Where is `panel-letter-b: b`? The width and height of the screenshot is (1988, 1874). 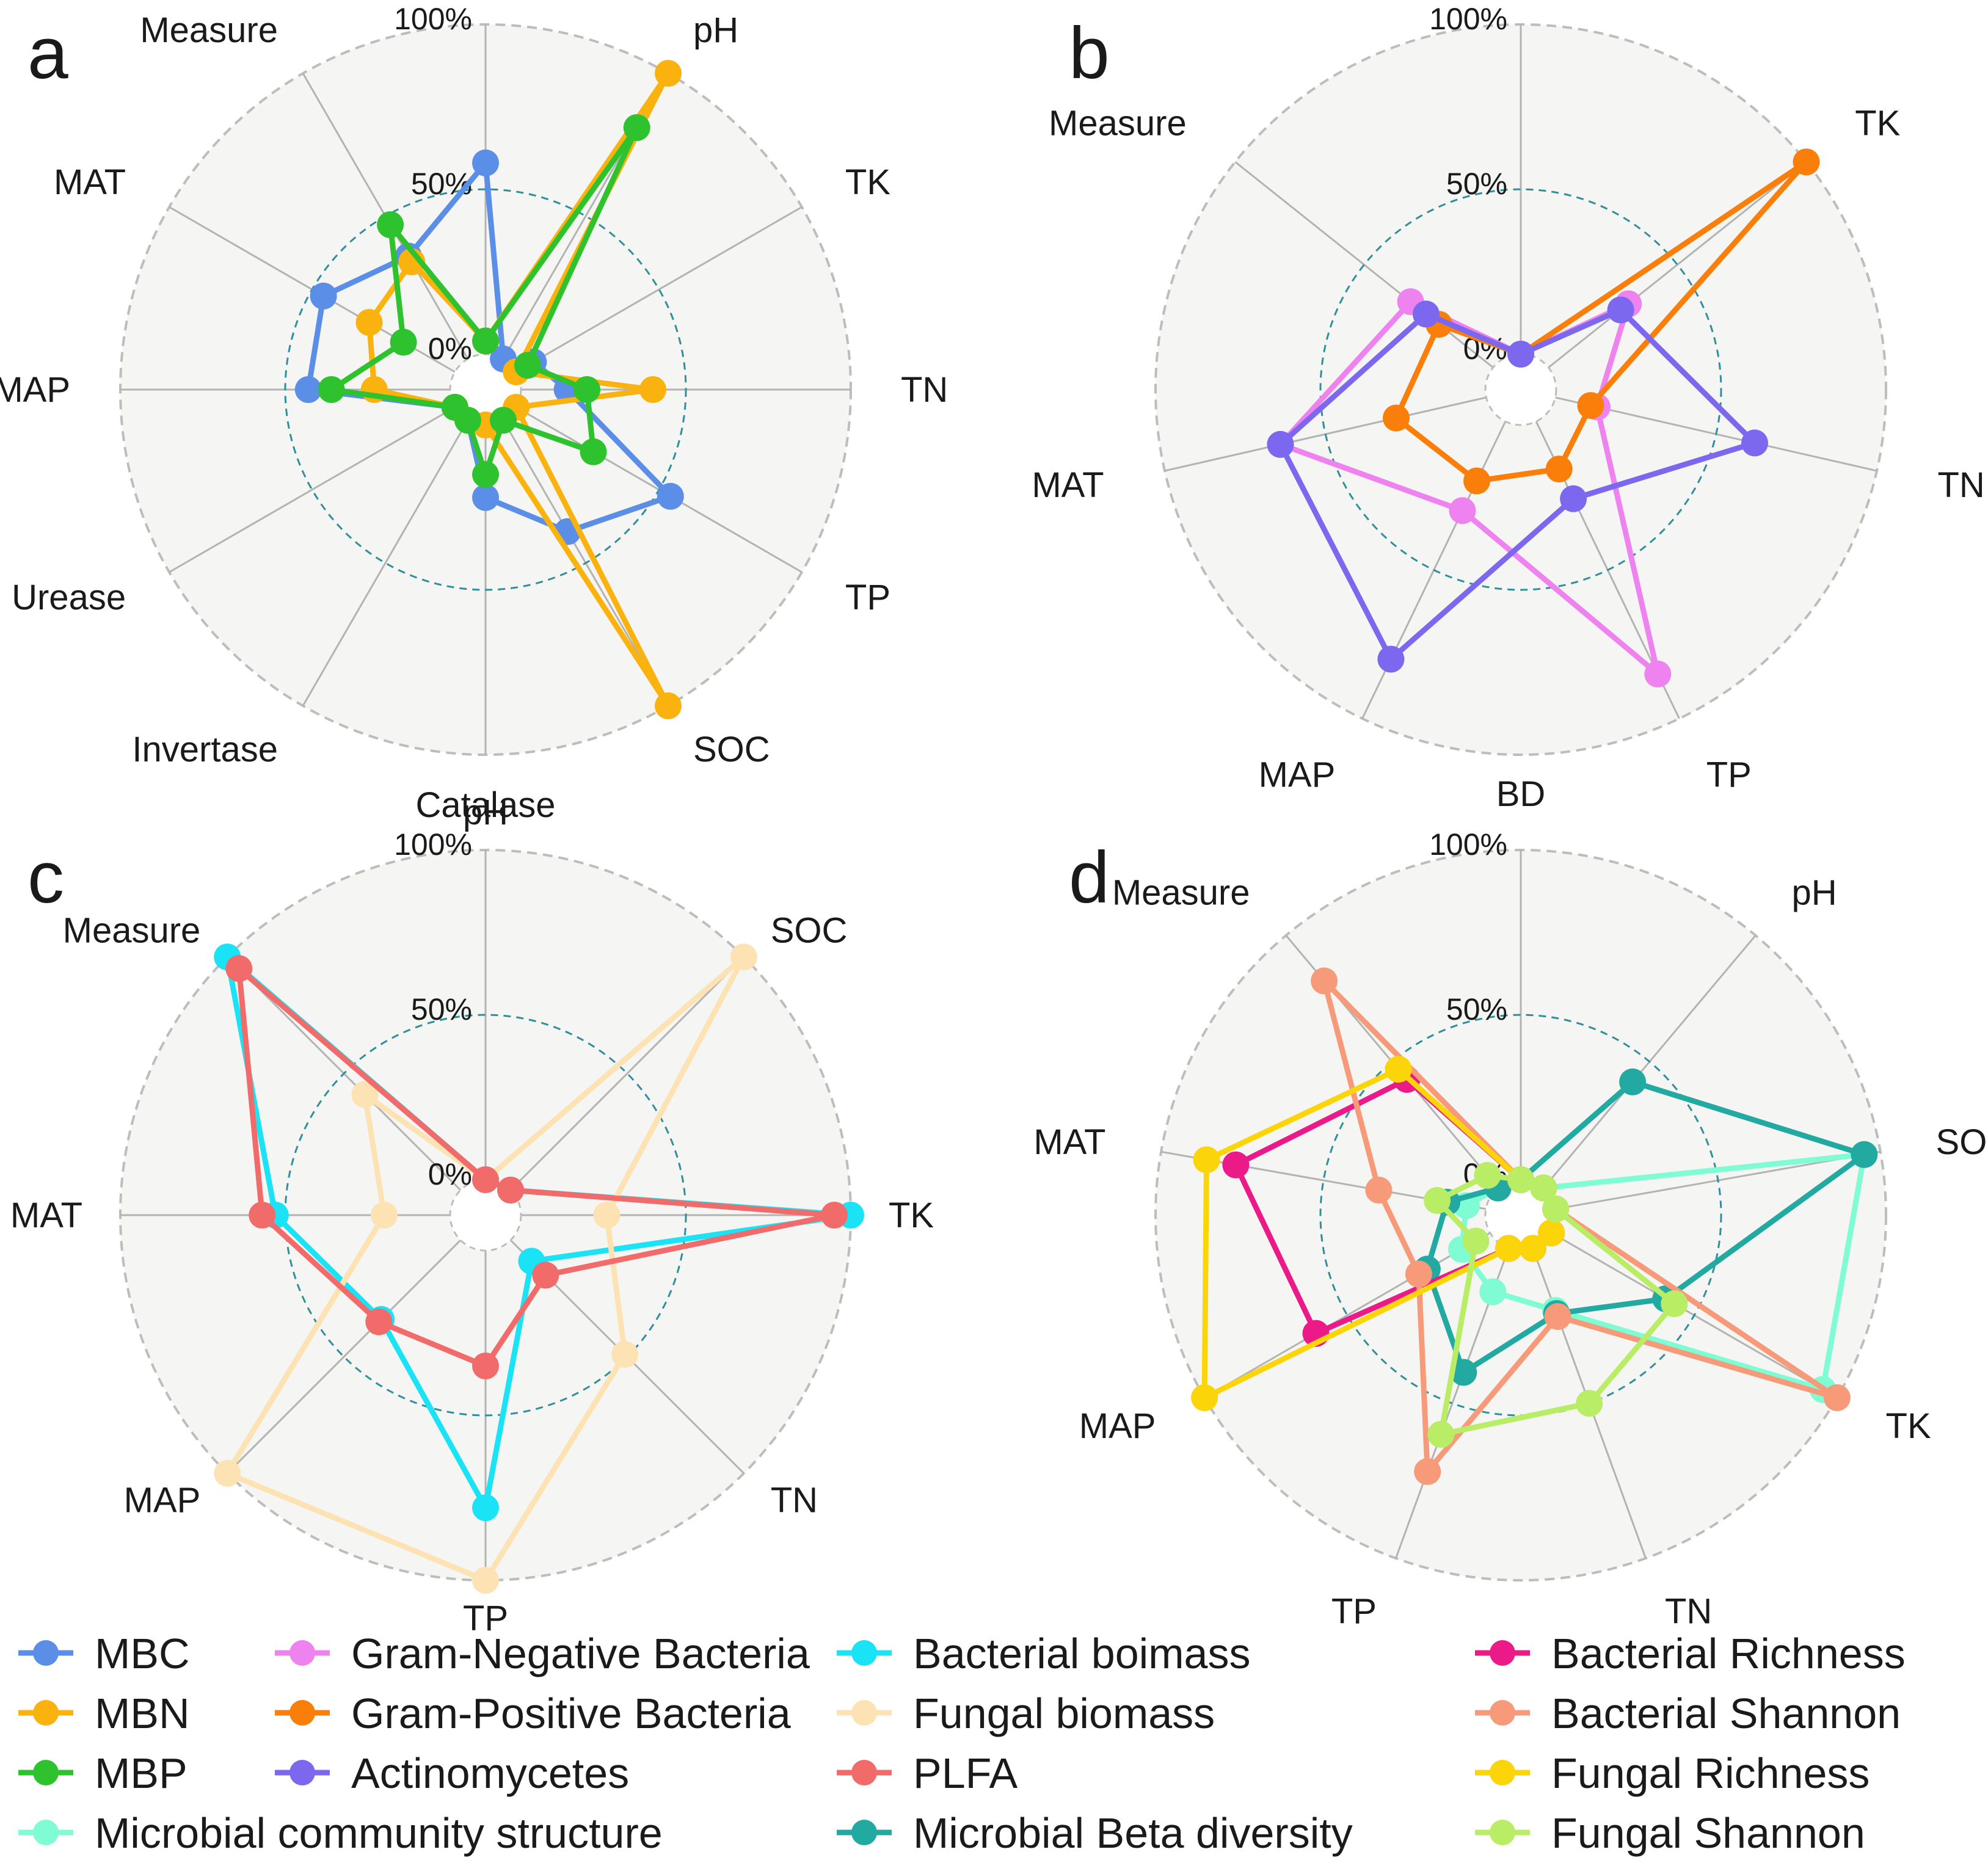 panel-letter-b: b is located at coordinates (1089, 53).